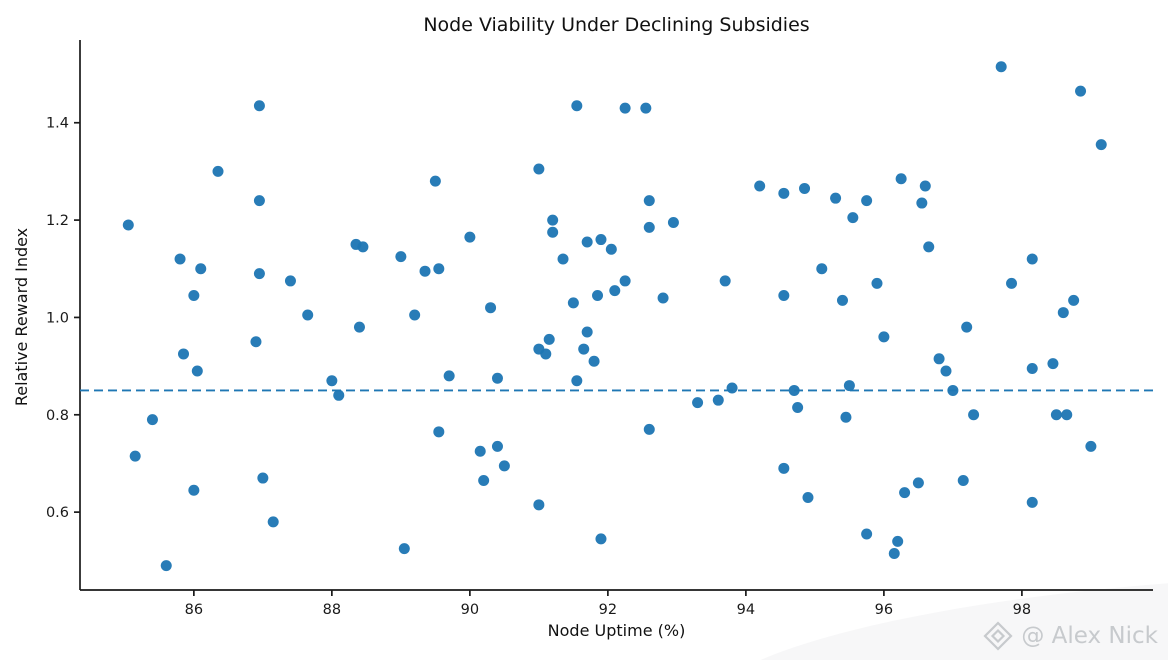 The height and width of the screenshot is (660, 1168). What do you see at coordinates (57, 416) in the screenshot?
I see `y-tick-label: 0.8` at bounding box center [57, 416].